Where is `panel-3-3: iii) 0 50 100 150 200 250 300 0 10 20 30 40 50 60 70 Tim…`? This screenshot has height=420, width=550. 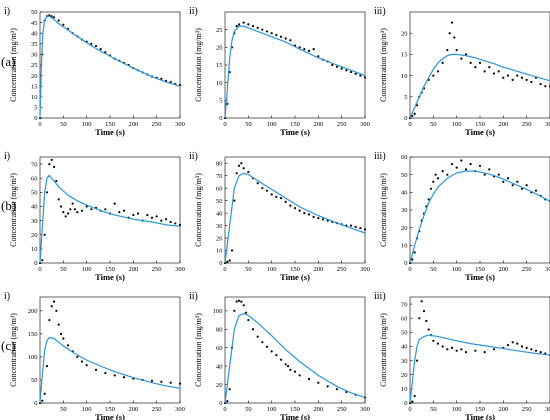
panel-3-3: iii) 0 50 100 150 200 250 300 0 10 20 30 40 50 60 70 Tim… is located at coordinates (462, 355).